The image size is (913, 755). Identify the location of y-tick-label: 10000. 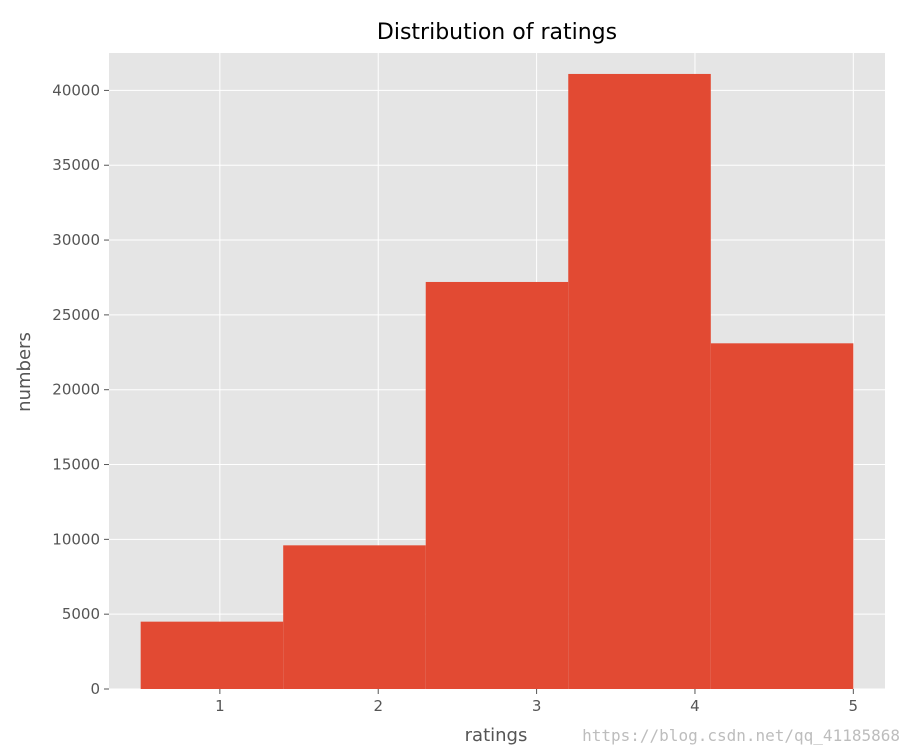
(76, 539).